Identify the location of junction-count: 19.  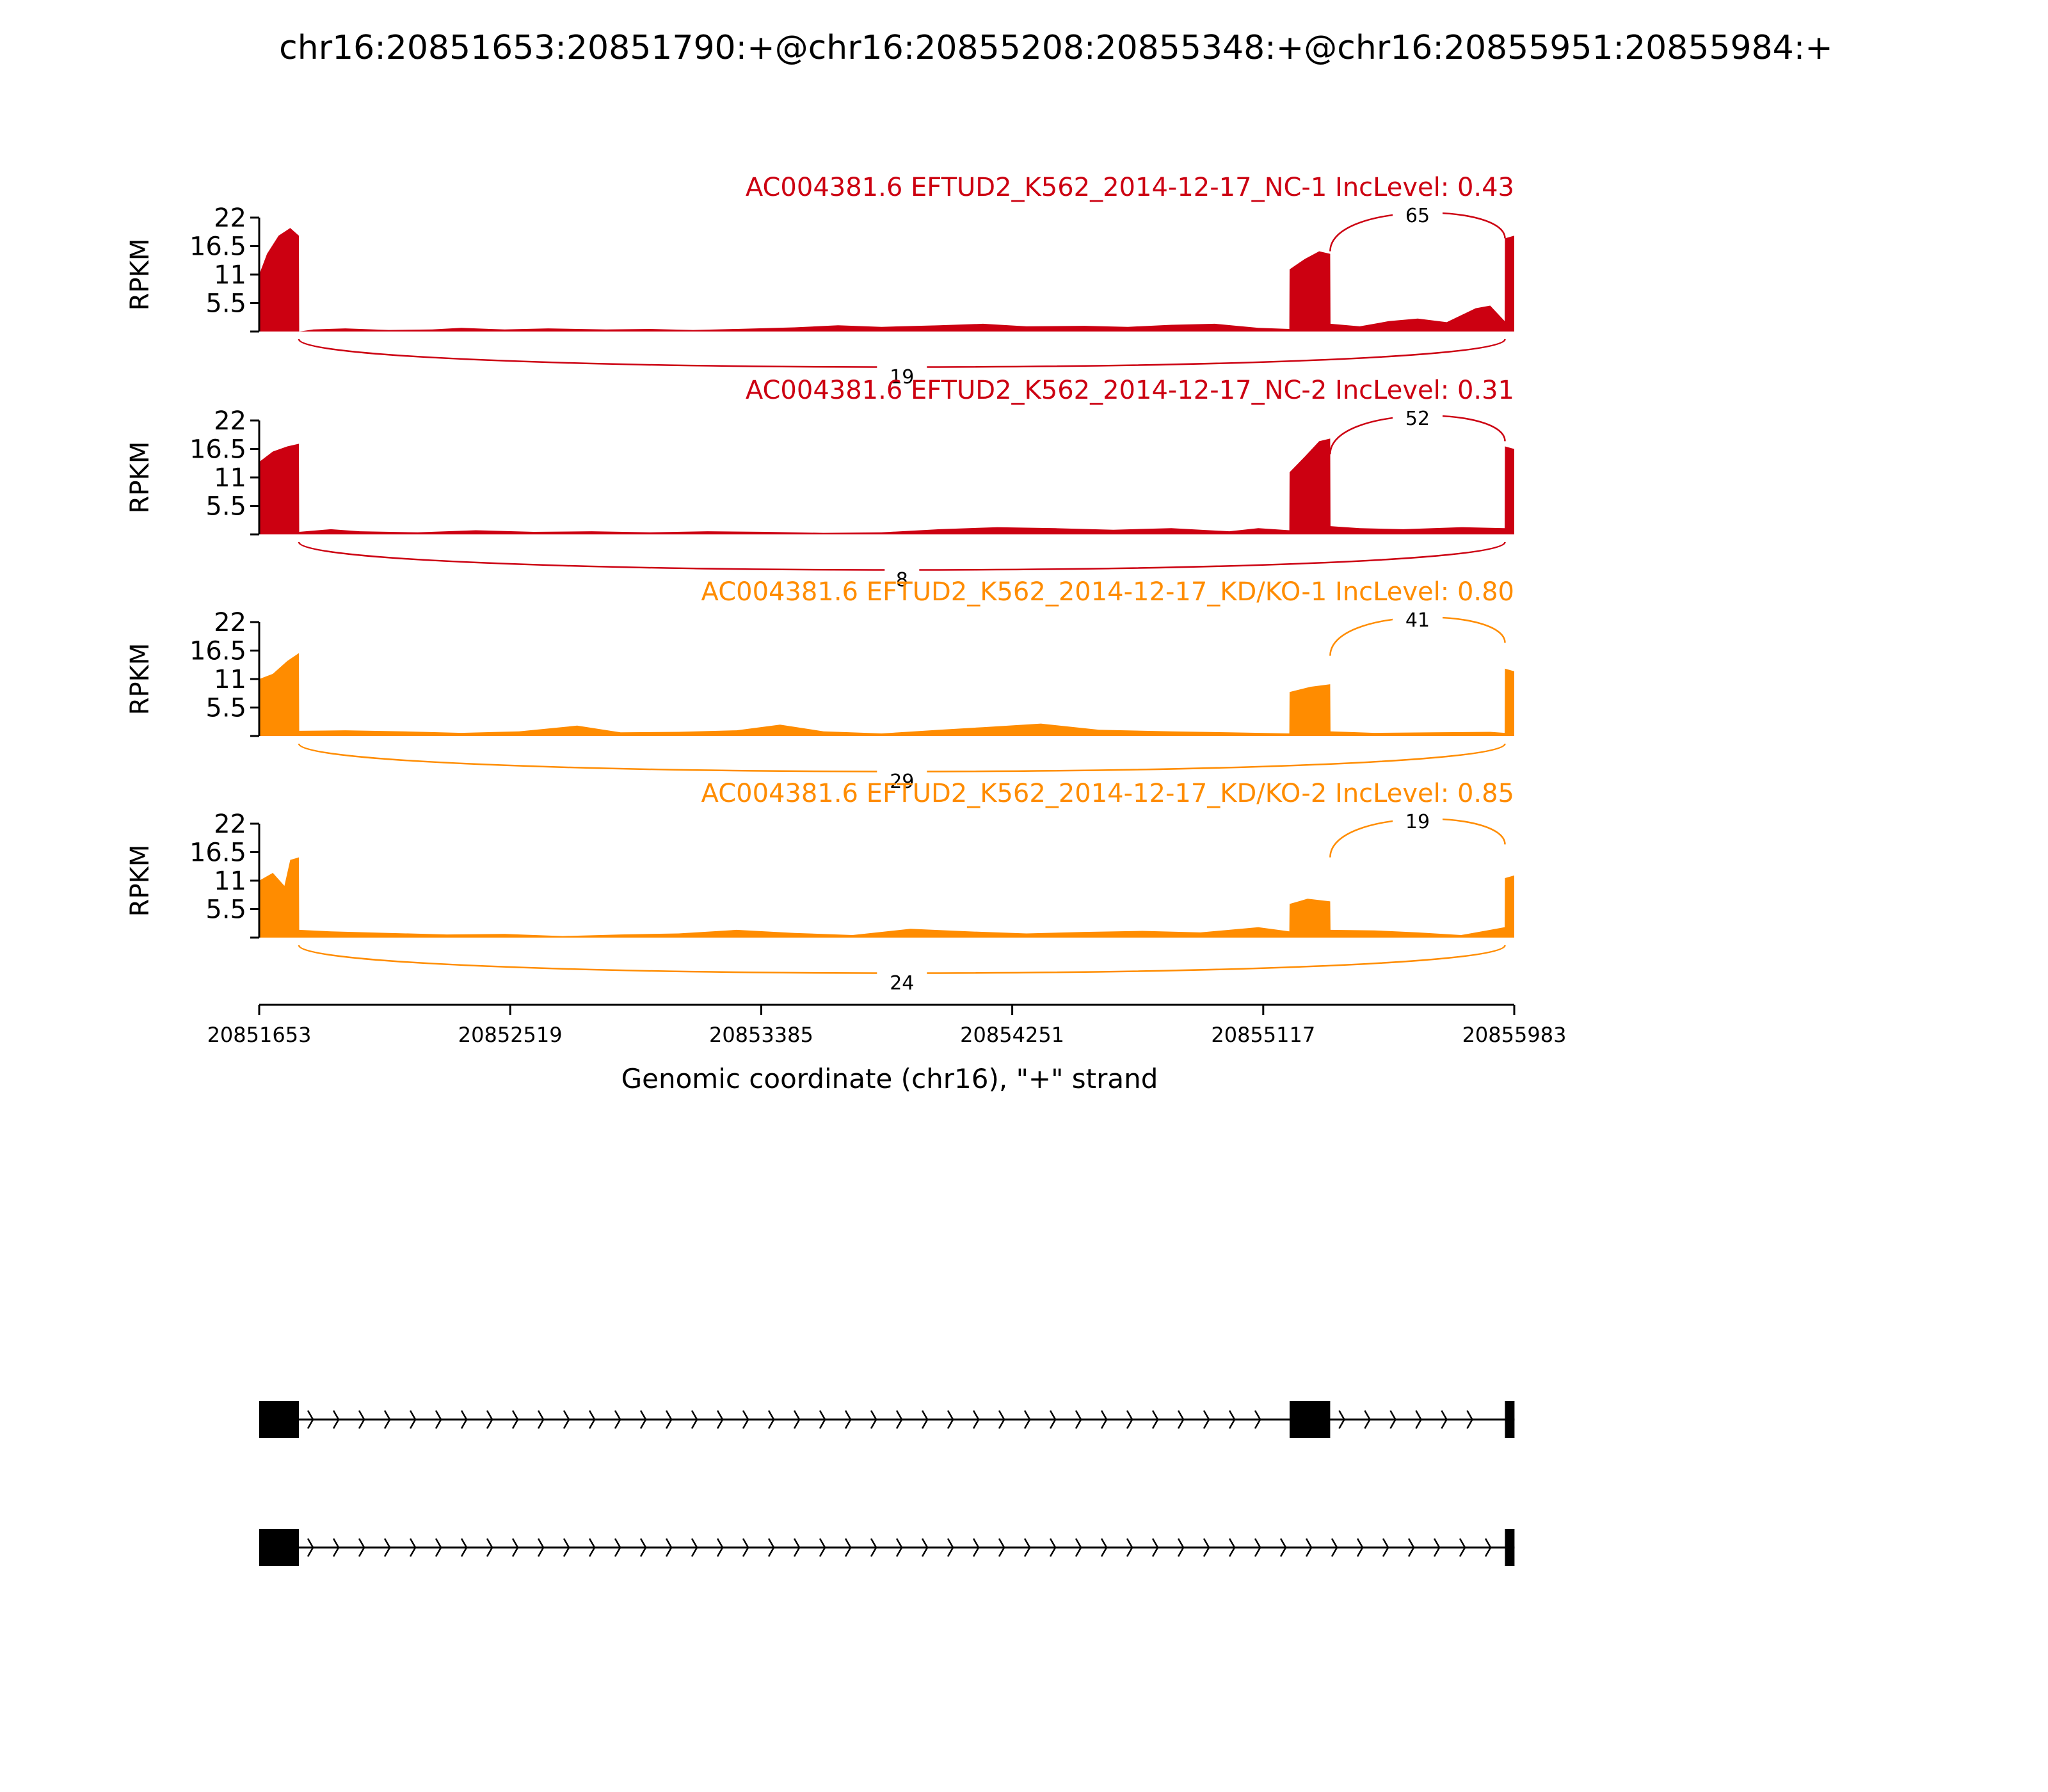
(1417, 822).